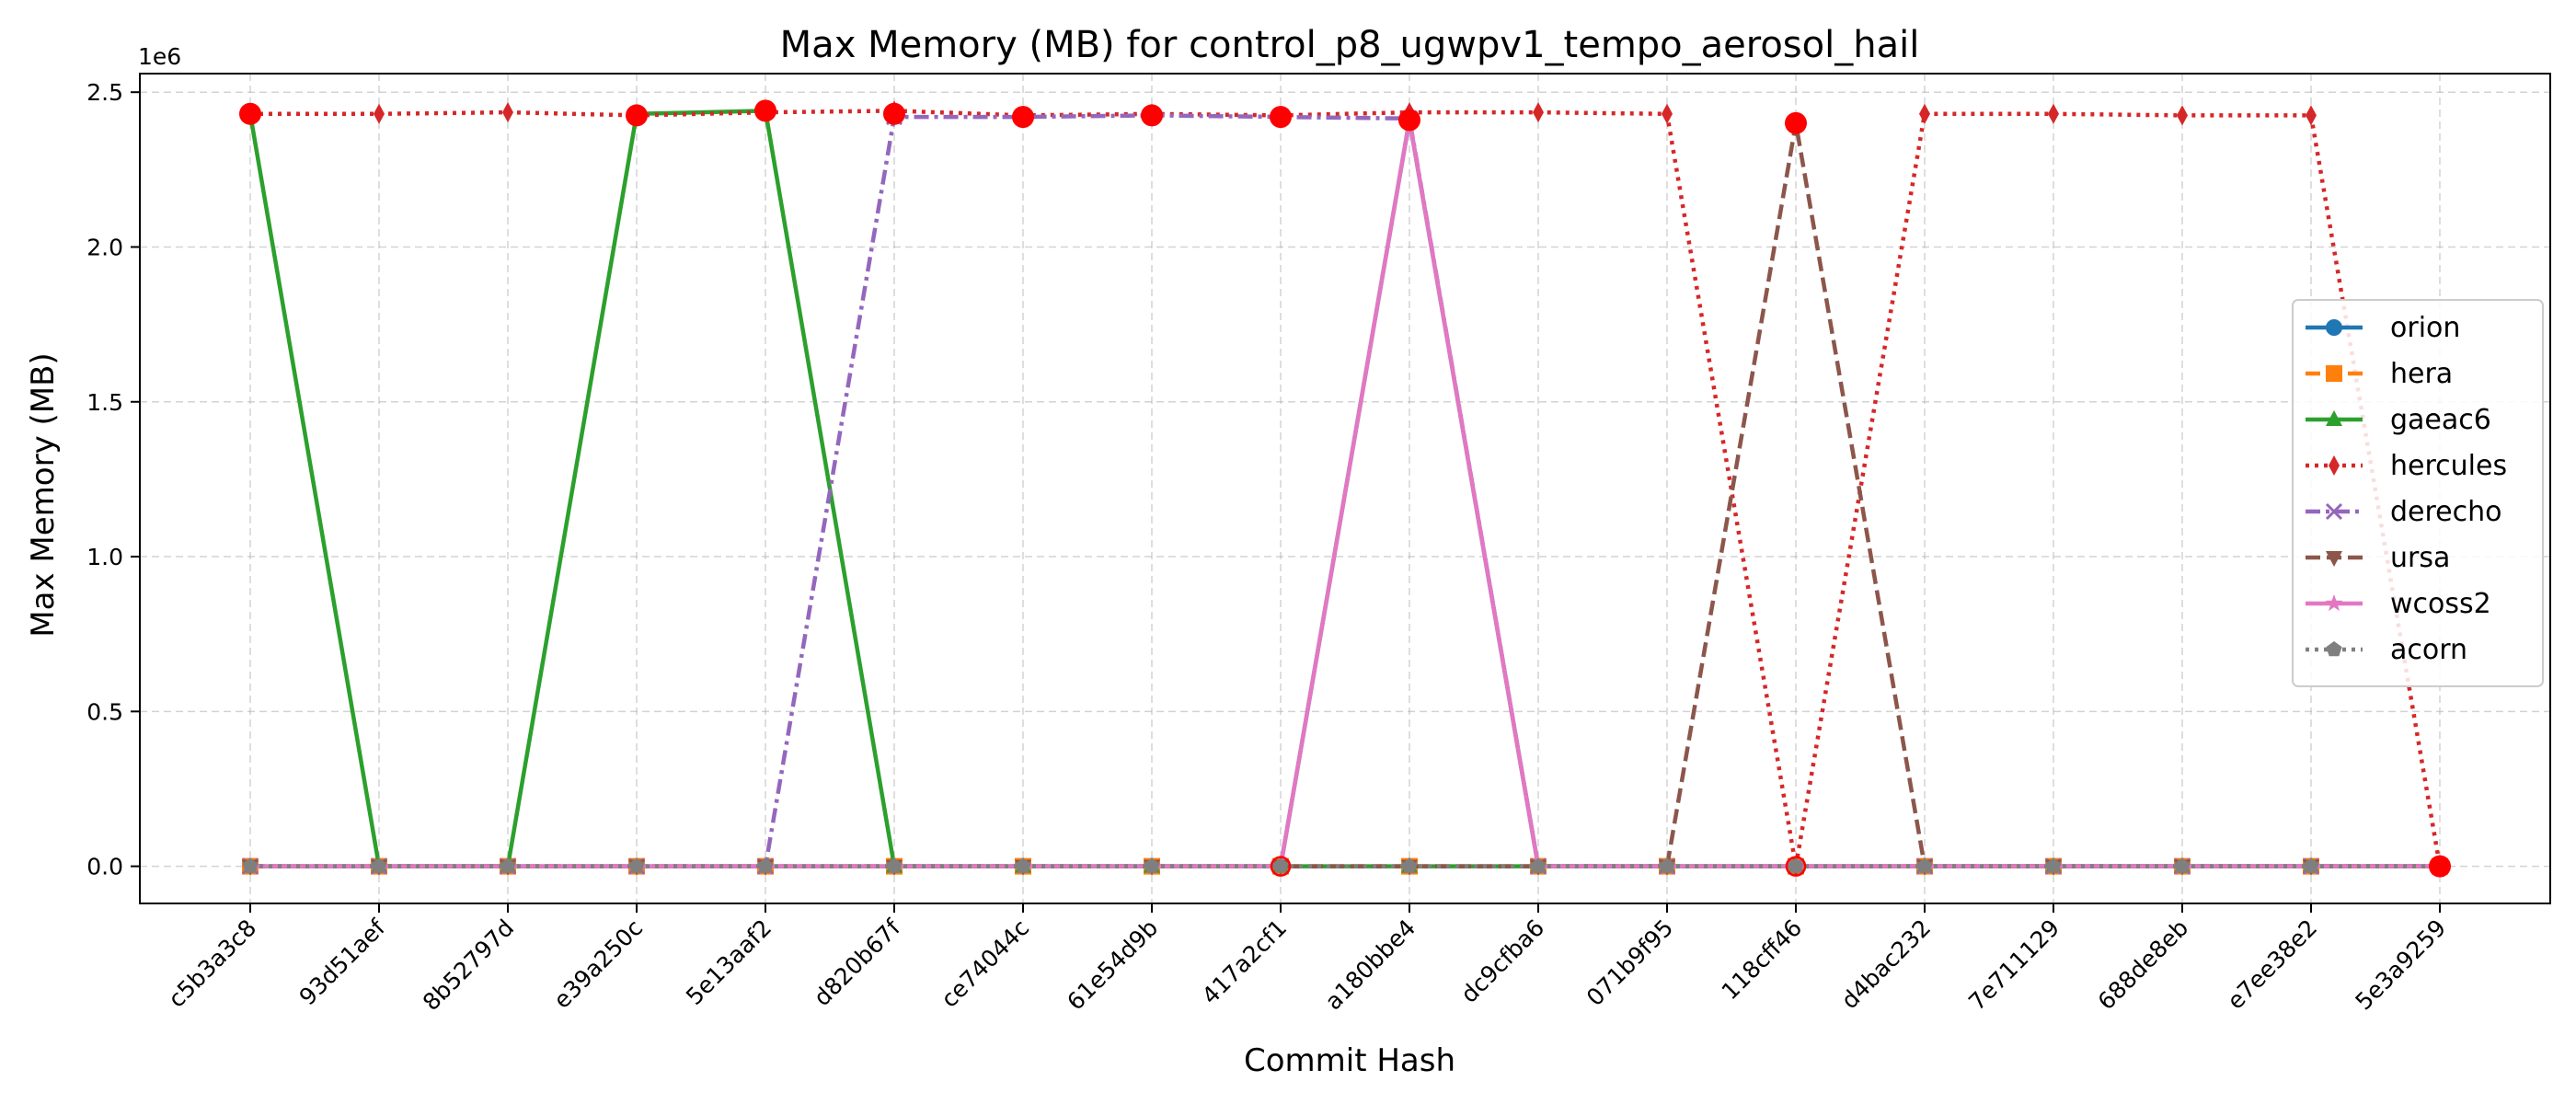 This screenshot has width=2576, height=1104. I want to click on legend-marker-orion, so click(2334, 327).